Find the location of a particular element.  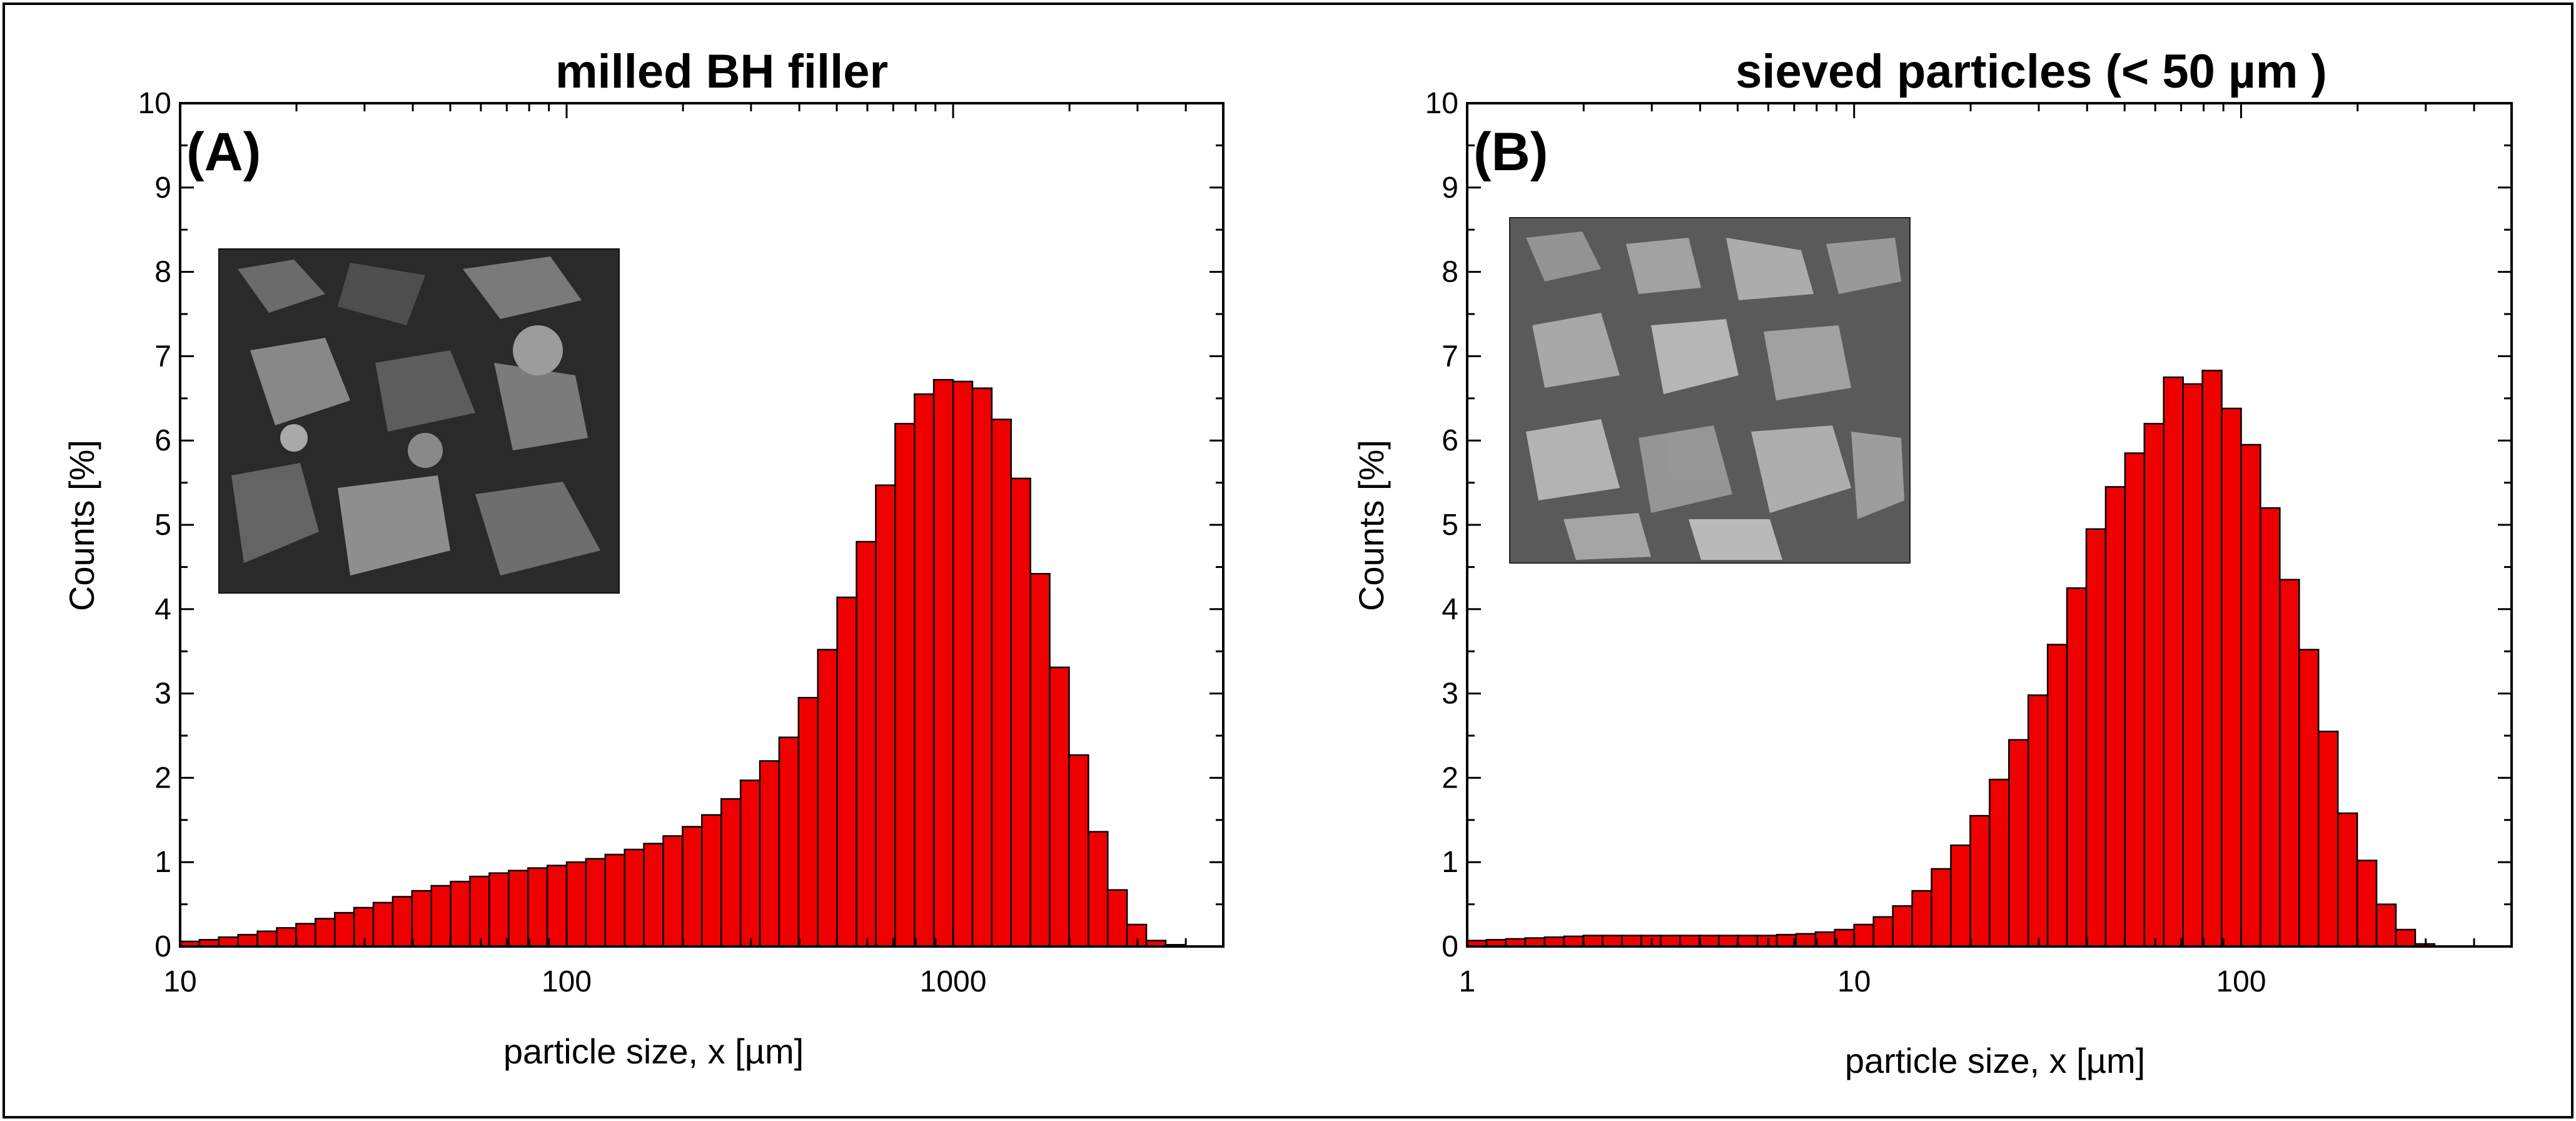

x-tick-label-a-2: 1000 is located at coordinates (954, 981).